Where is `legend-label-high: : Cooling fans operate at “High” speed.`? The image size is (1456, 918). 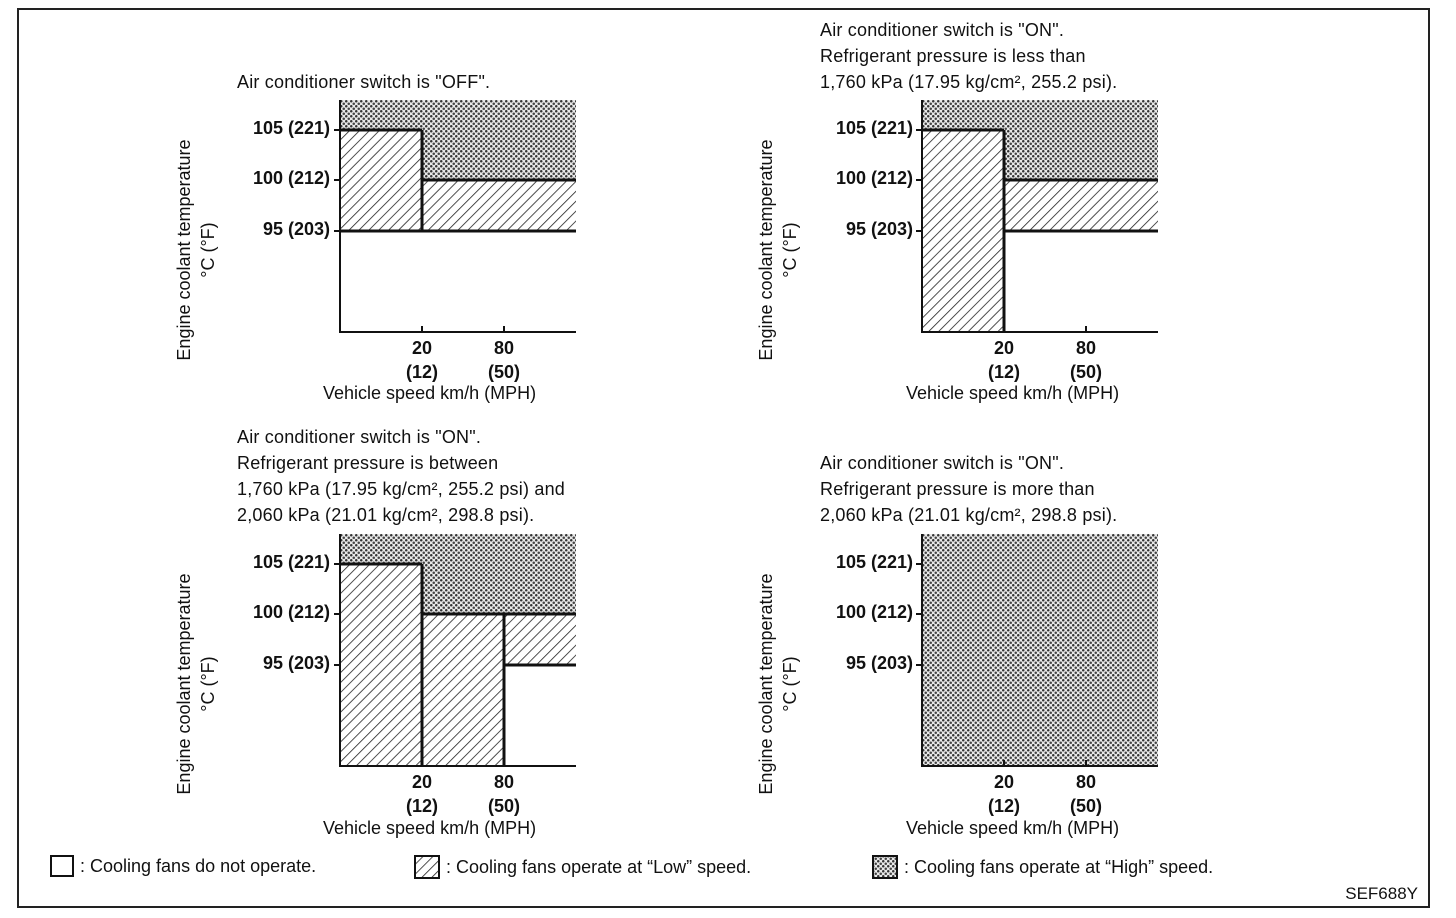
legend-label-high: : Cooling fans operate at “High” speed. is located at coordinates (1059, 866).